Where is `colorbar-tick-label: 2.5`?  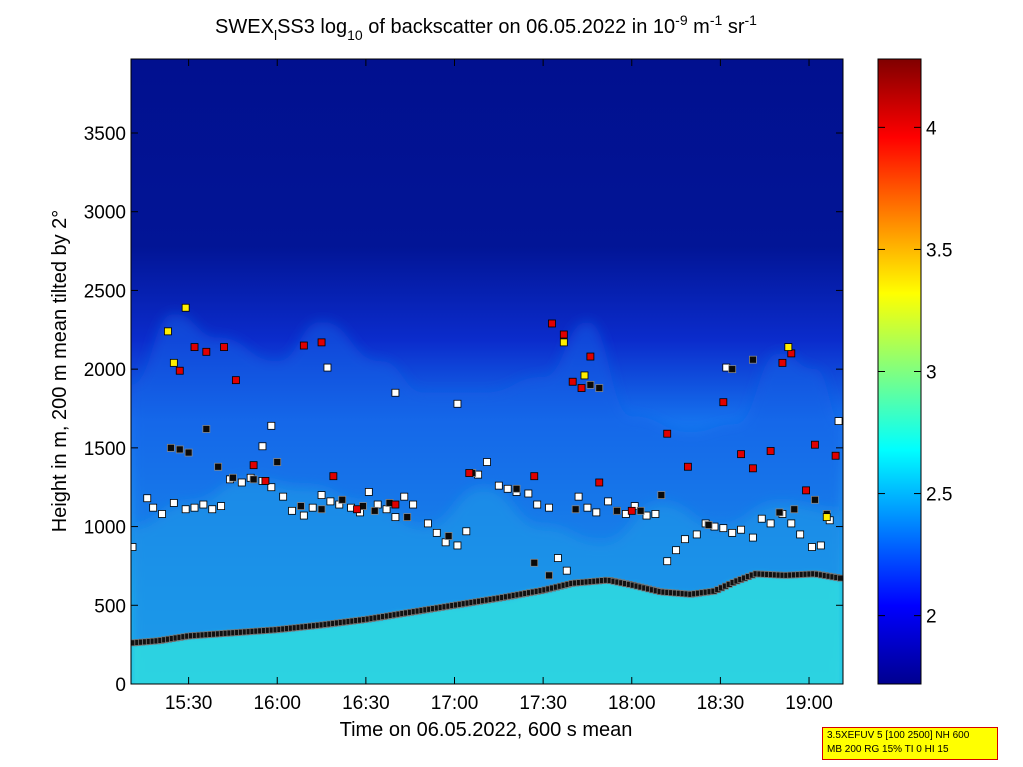 colorbar-tick-label: 2.5 is located at coordinates (939, 495).